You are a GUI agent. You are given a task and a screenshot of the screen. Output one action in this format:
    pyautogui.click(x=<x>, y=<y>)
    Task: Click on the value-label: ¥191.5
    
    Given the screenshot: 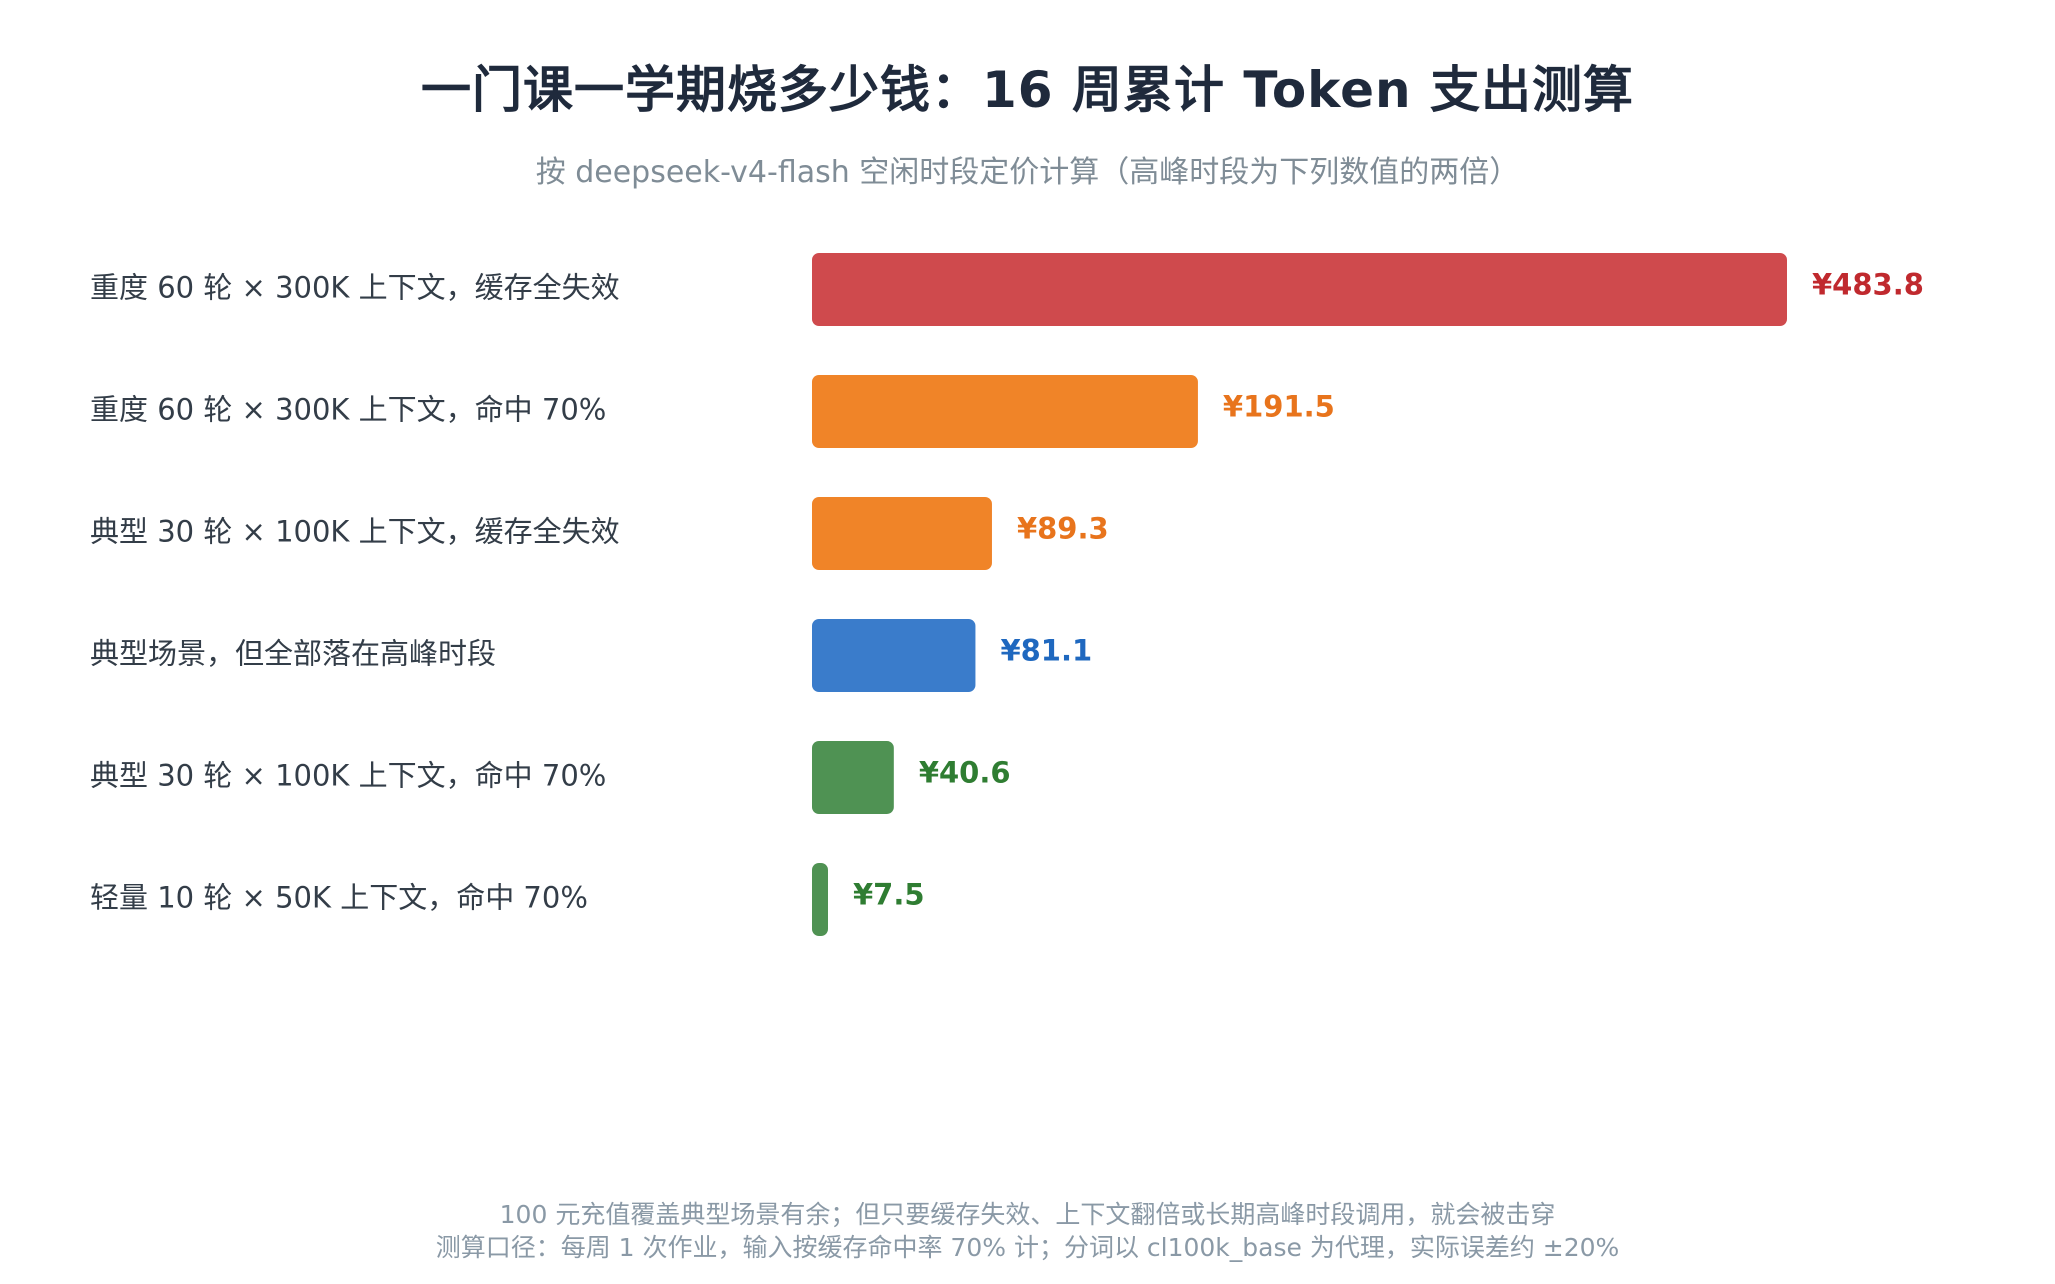 What is the action you would take?
    pyautogui.click(x=1279, y=407)
    